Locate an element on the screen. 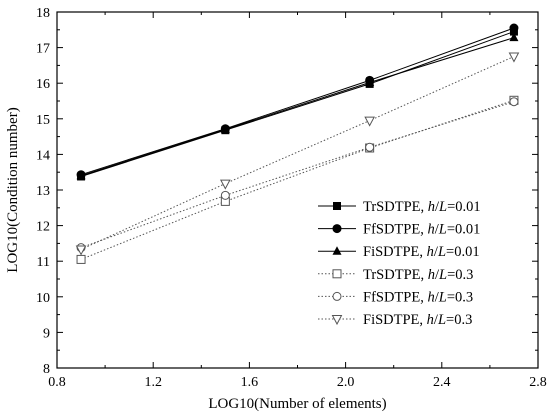  legend-label: FiSDTPE, h/L=0.3 is located at coordinates (417, 320).